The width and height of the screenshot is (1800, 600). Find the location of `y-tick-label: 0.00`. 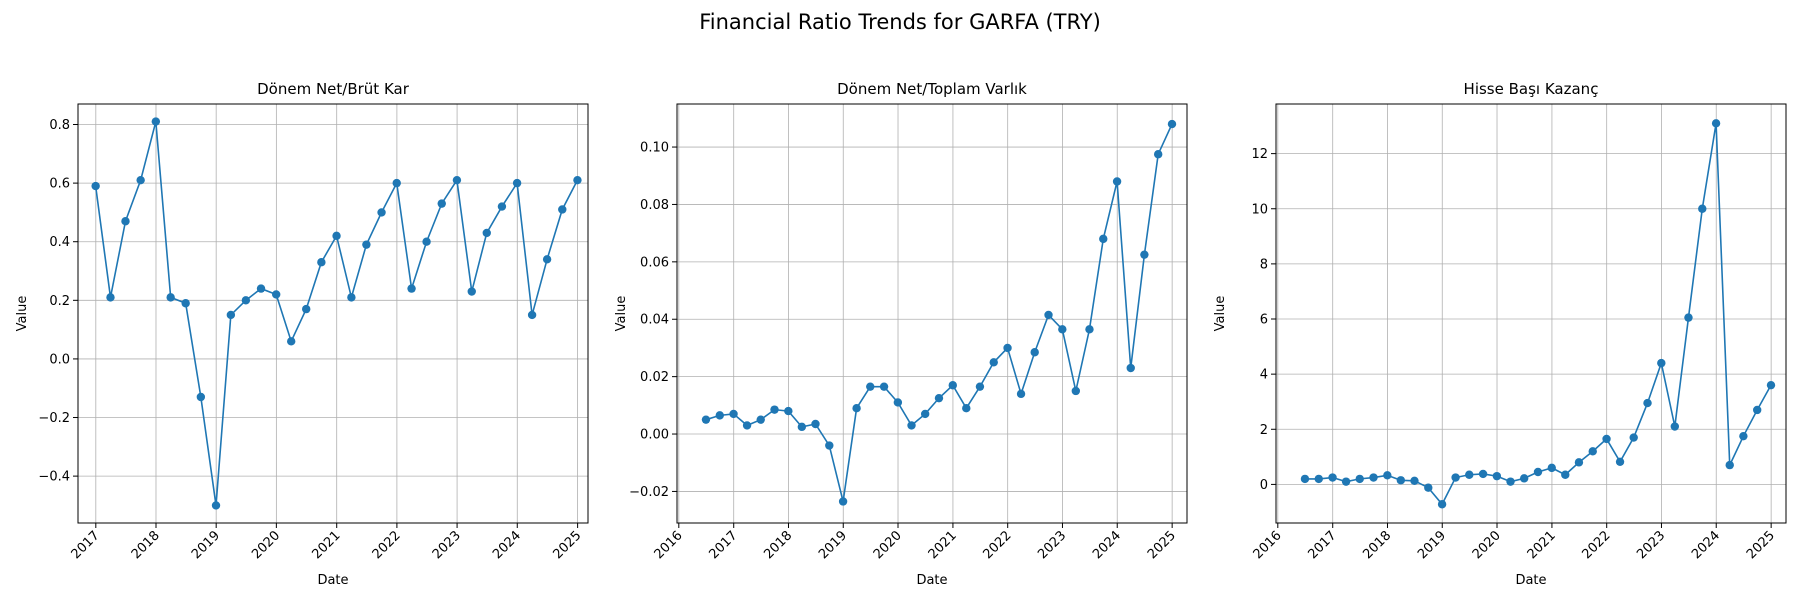

y-tick-label: 0.00 is located at coordinates (654, 435).